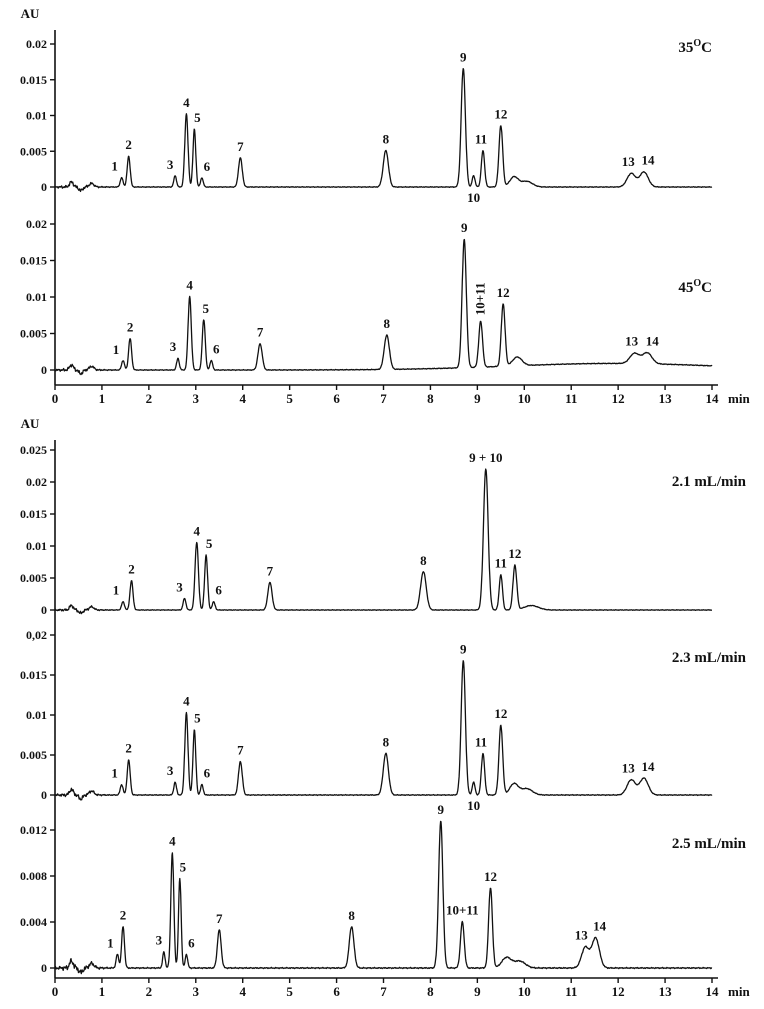  I want to click on panel-annotation: 35OC, so click(695, 47).